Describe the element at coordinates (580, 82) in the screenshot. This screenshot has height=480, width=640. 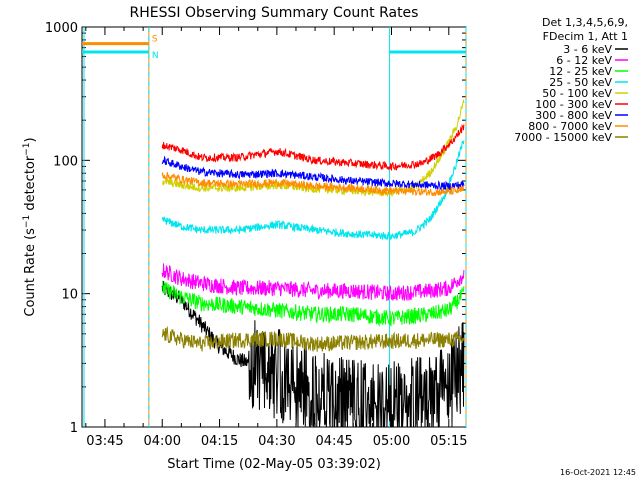
I see `legend-label: 25 - 50 keV` at that location.